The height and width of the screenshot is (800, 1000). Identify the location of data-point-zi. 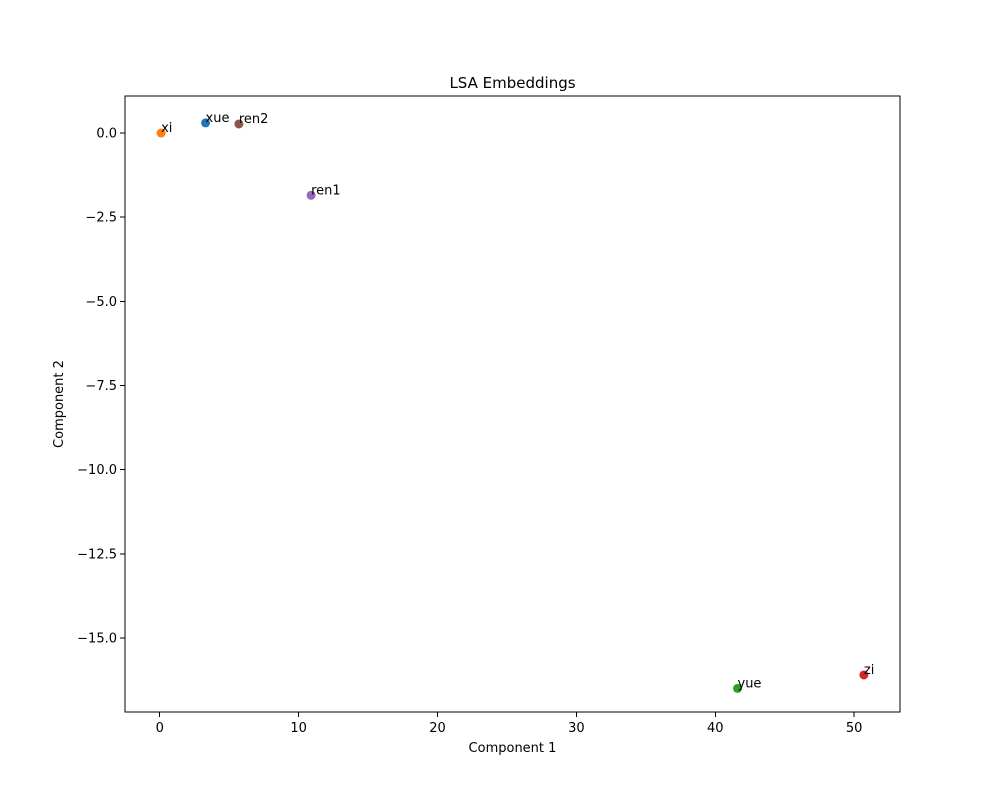
(864, 675).